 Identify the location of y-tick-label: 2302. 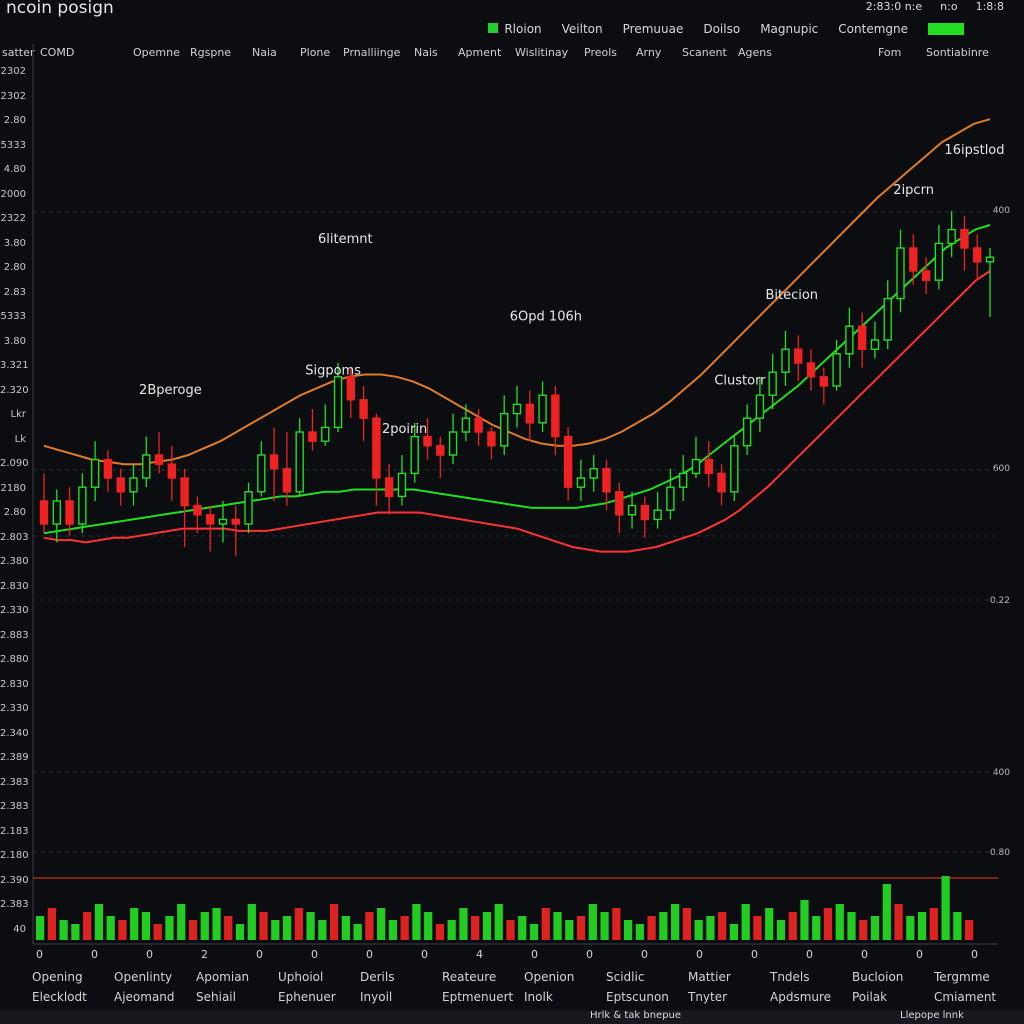
(13, 96).